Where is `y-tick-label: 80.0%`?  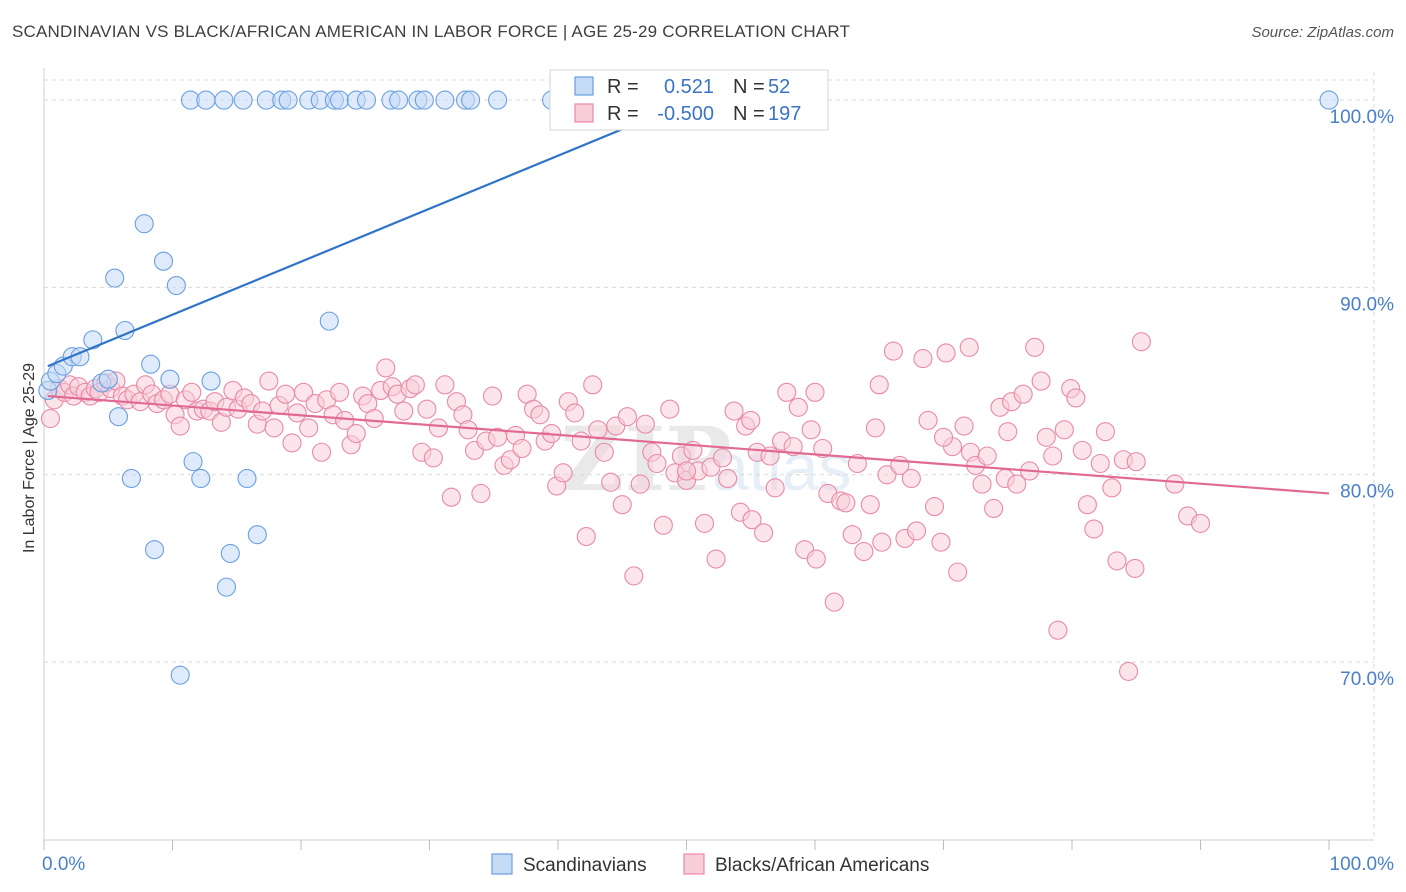
y-tick-label: 80.0% is located at coordinates (1367, 492).